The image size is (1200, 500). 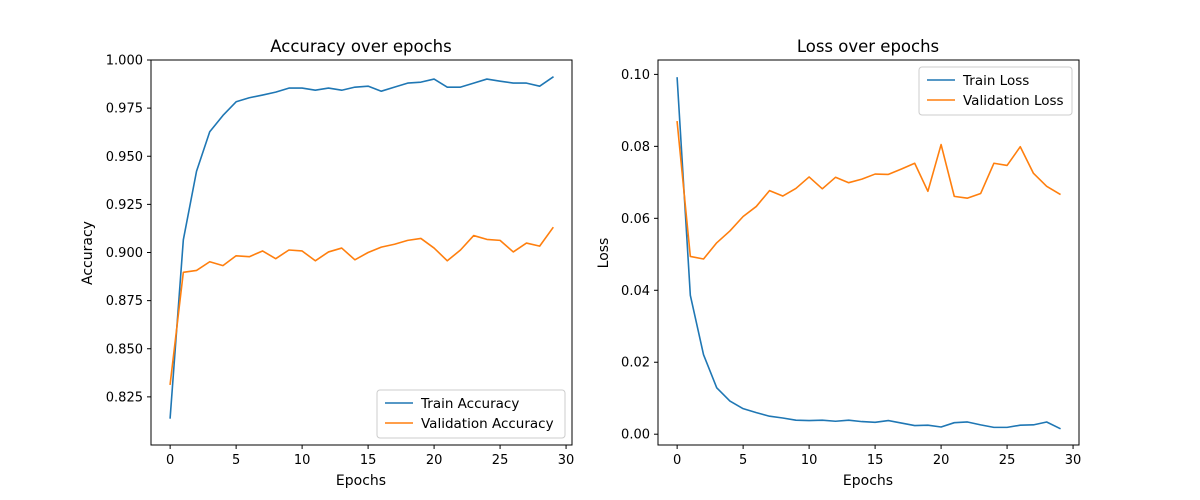 I want to click on loss-legend-box, so click(x=995, y=91).